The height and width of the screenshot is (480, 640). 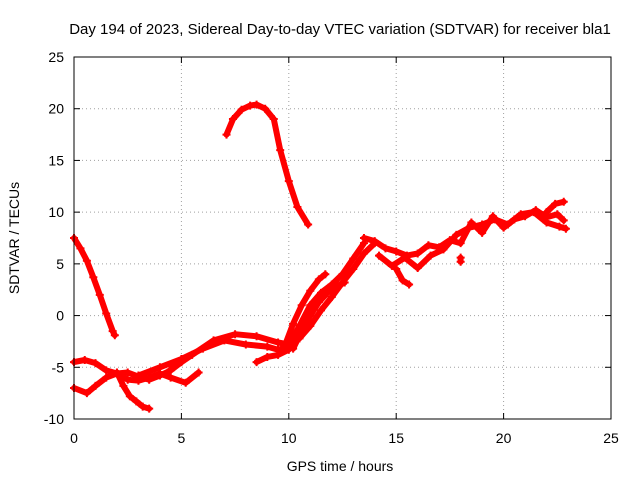 I want to click on series-point-isolated, so click(x=460, y=259).